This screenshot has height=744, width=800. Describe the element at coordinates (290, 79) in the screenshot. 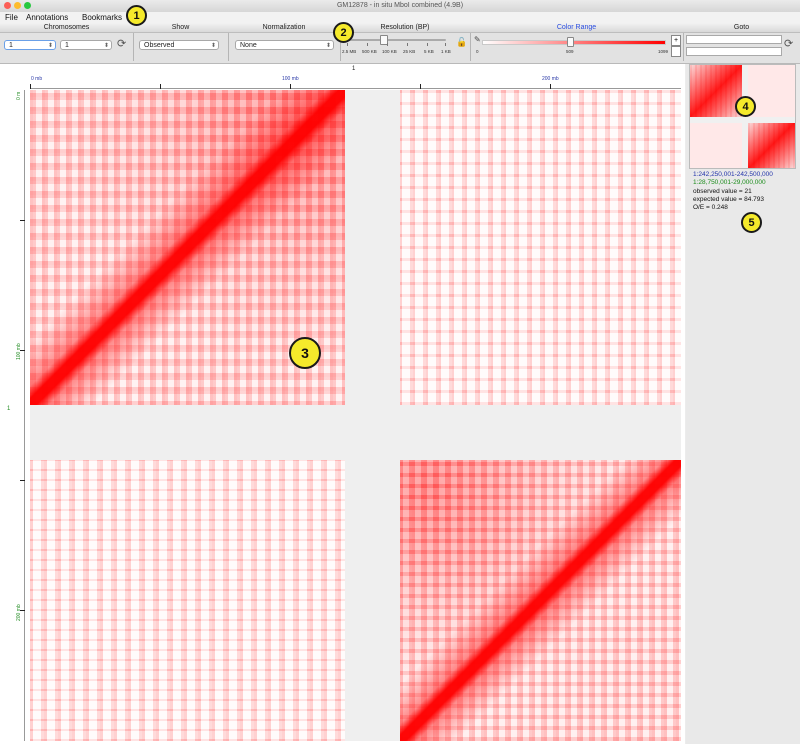

I see `x-tick-label: 100 mb` at that location.